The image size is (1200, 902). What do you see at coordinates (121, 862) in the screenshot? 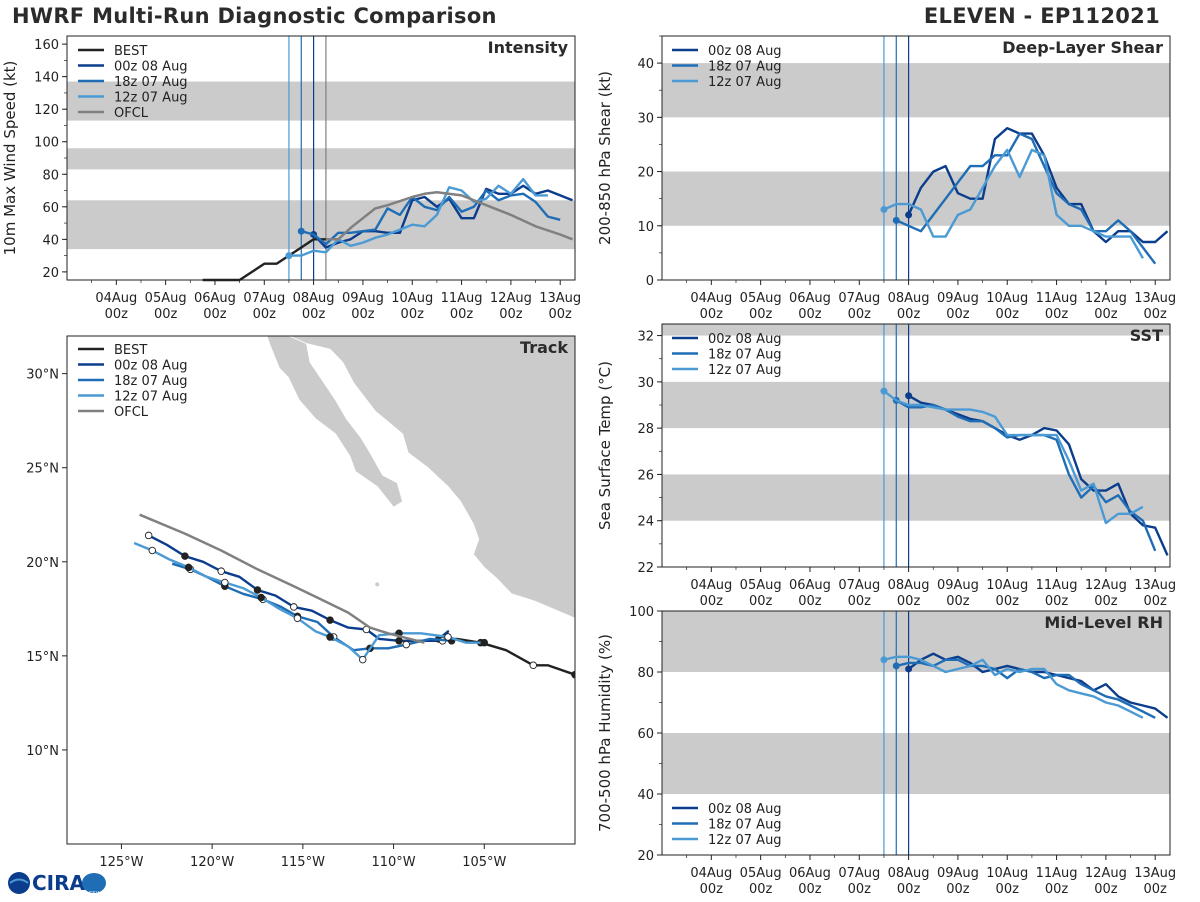
I see `x-tick-label: 125°W` at bounding box center [121, 862].